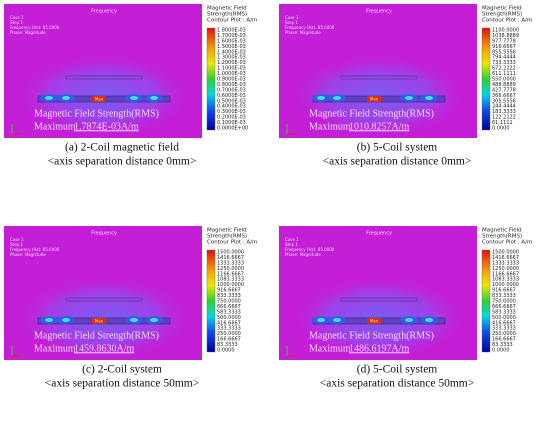  Describe the element at coordinates (229, 323) in the screenshot. I see `legend-tick-label: 416.6667` at that location.